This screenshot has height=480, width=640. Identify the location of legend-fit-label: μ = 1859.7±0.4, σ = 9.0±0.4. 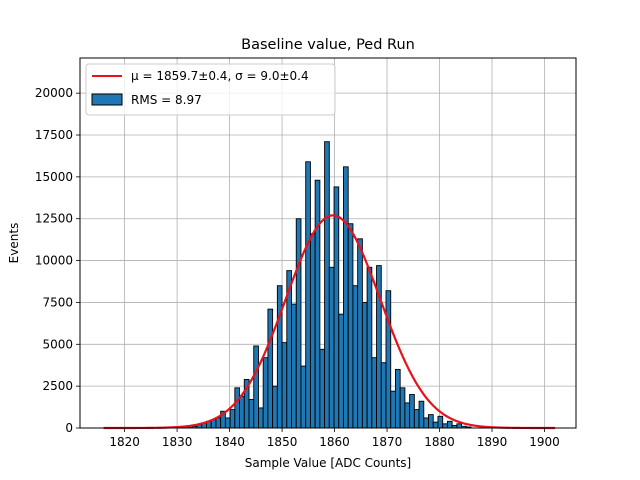
(220, 76).